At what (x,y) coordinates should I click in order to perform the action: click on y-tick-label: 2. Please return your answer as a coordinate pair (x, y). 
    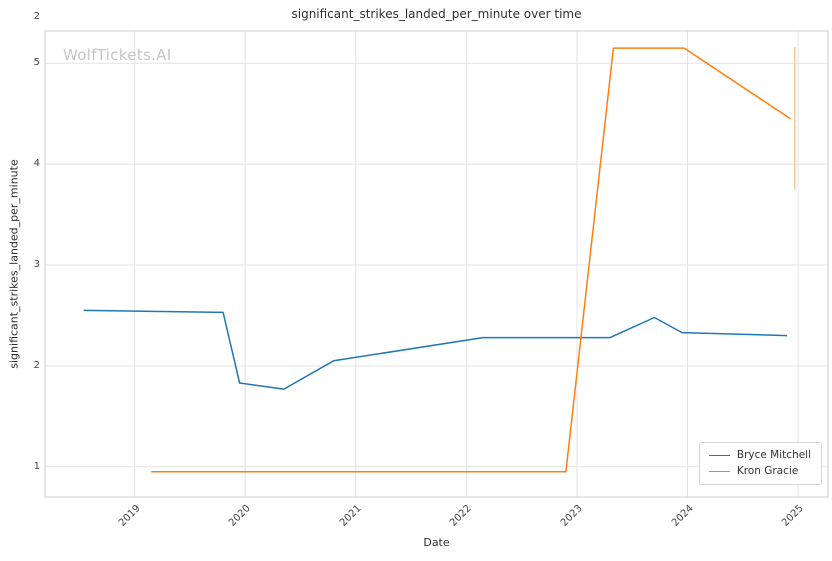
    Looking at the image, I should click on (36, 365).